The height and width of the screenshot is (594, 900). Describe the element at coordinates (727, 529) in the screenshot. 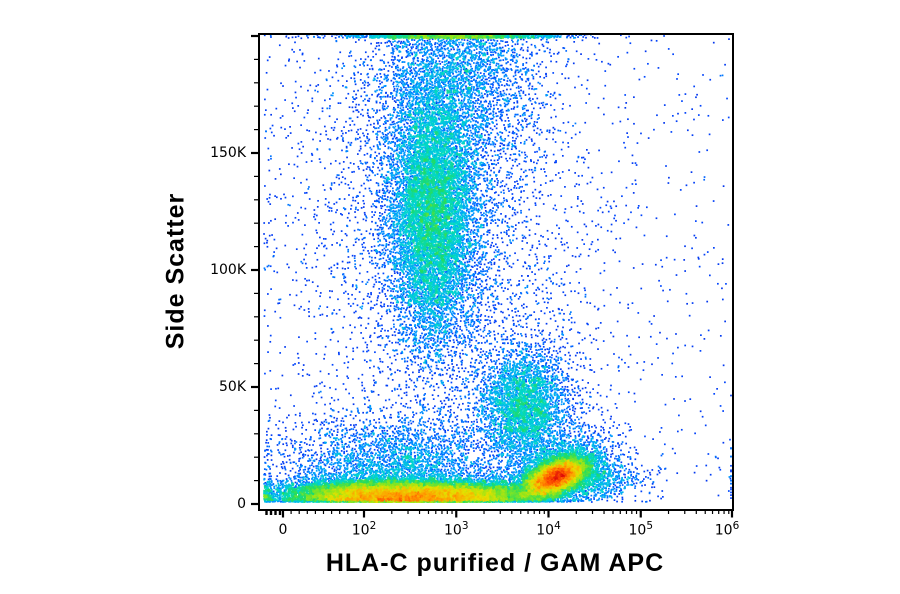

I see `x-tick-label: 106` at that location.